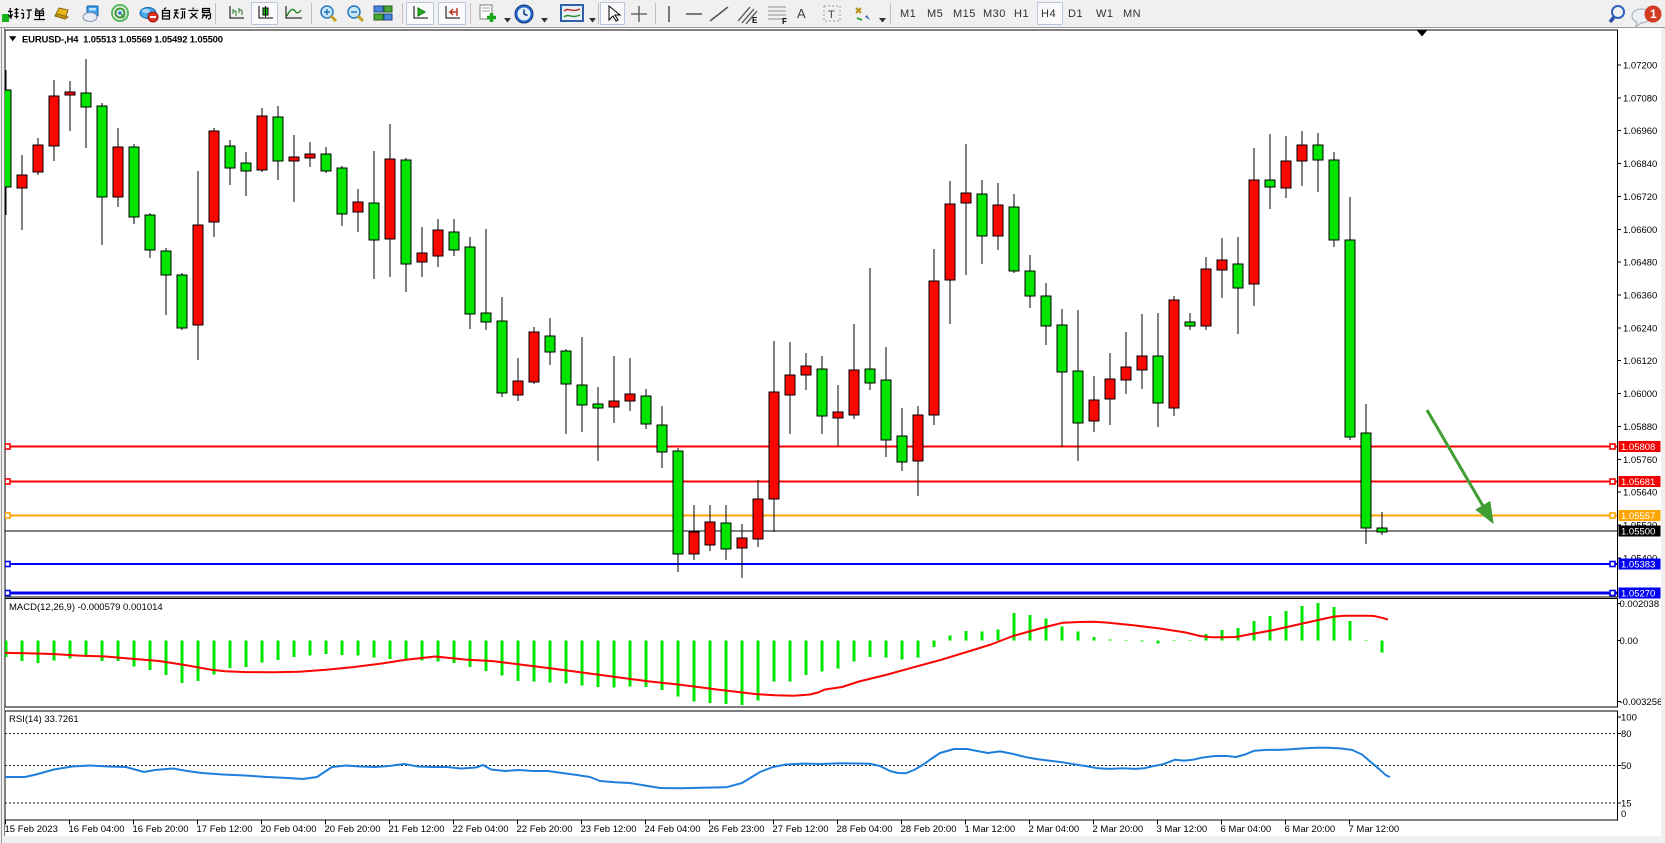 The height and width of the screenshot is (843, 1665). I want to click on svg-text: 16 Feb 04:00, so click(97, 829).